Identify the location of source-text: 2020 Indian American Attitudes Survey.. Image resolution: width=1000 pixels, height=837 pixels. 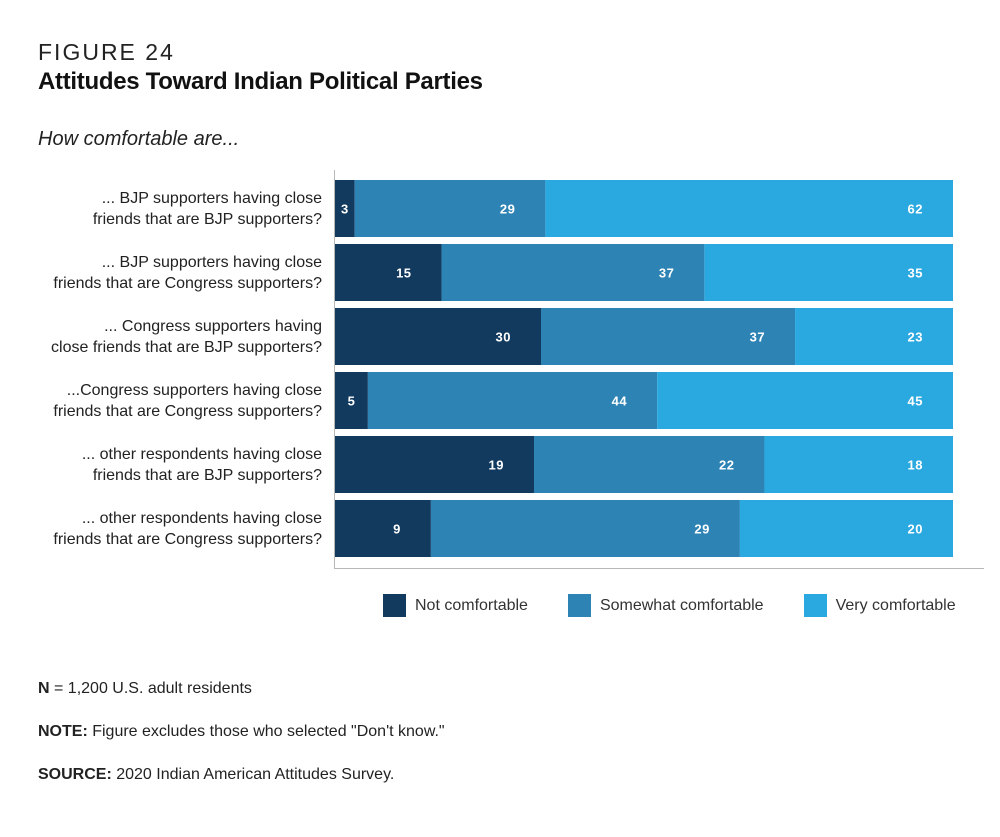
(253, 774).